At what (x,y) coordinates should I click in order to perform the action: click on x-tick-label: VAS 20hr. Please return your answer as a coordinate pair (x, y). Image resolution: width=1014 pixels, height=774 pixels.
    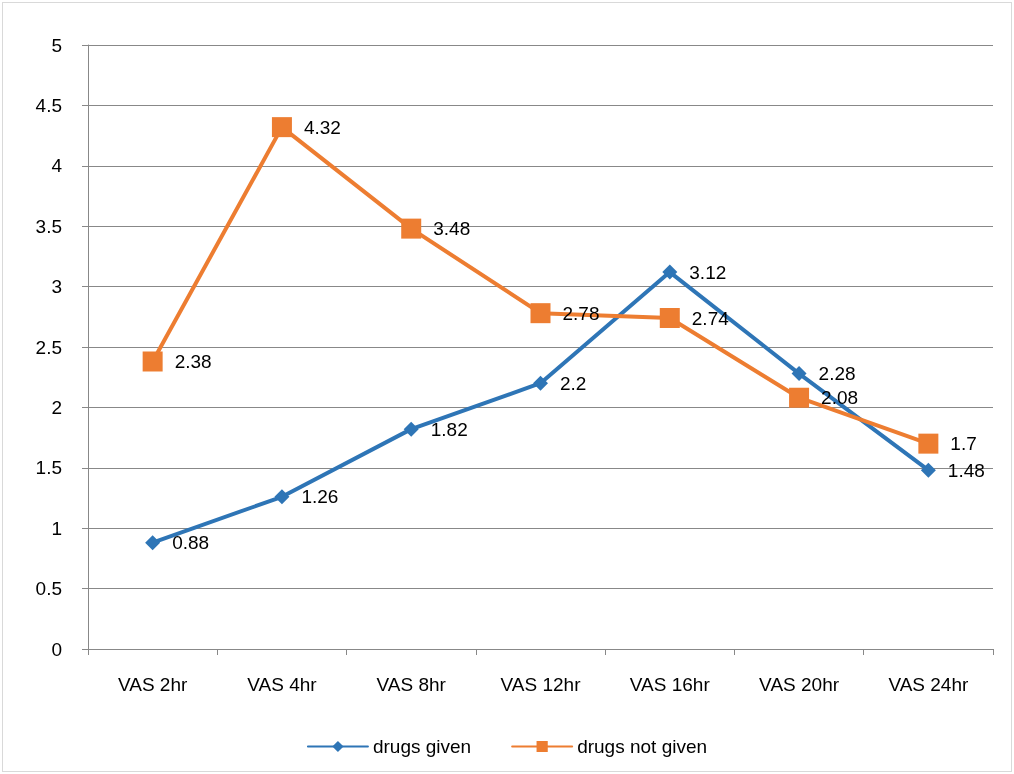
    Looking at the image, I should click on (799, 684).